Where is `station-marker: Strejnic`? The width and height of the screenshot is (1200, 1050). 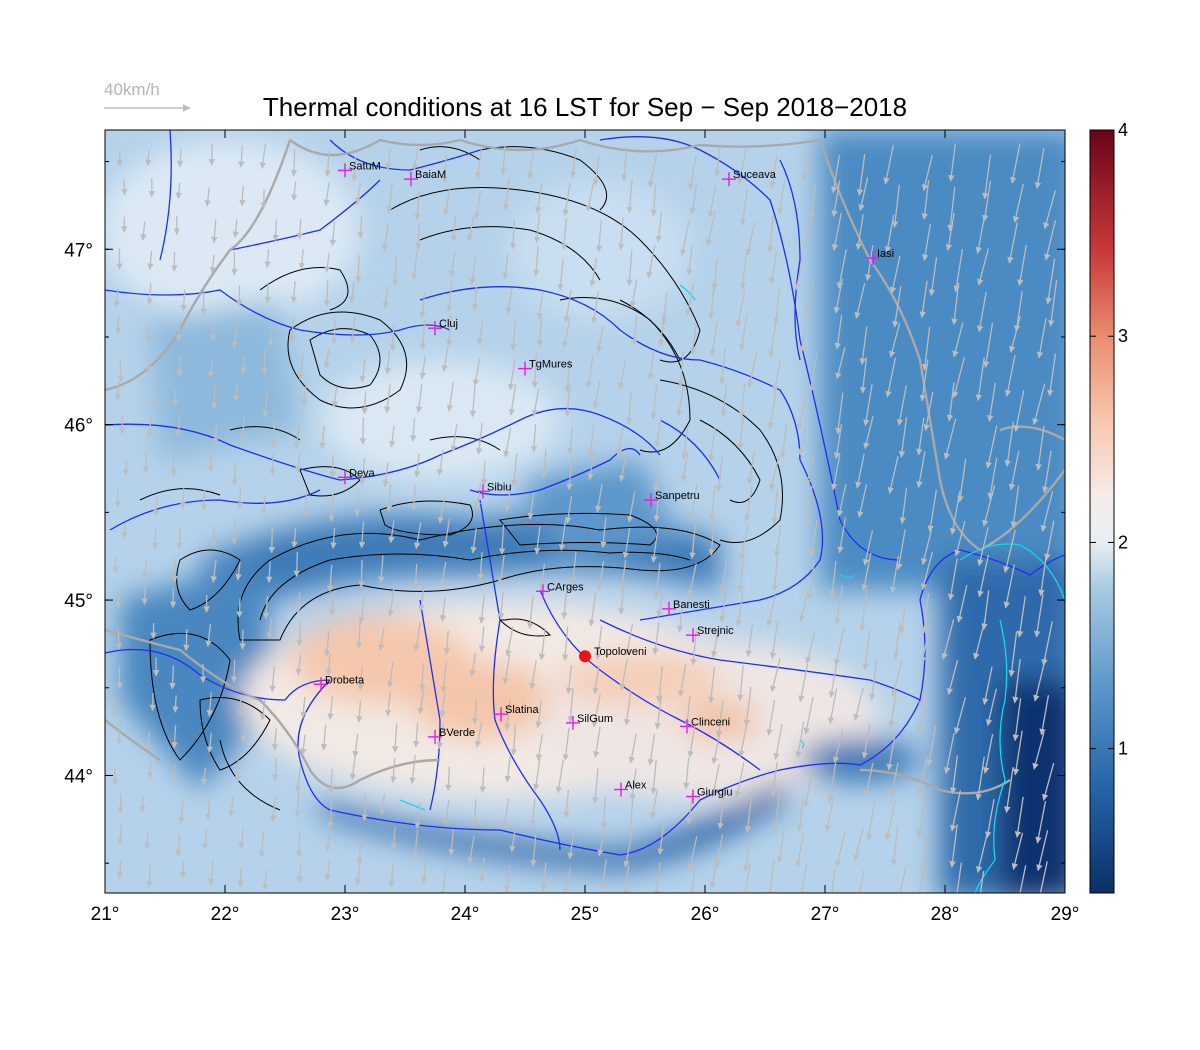 station-marker: Strejnic is located at coordinates (710, 634).